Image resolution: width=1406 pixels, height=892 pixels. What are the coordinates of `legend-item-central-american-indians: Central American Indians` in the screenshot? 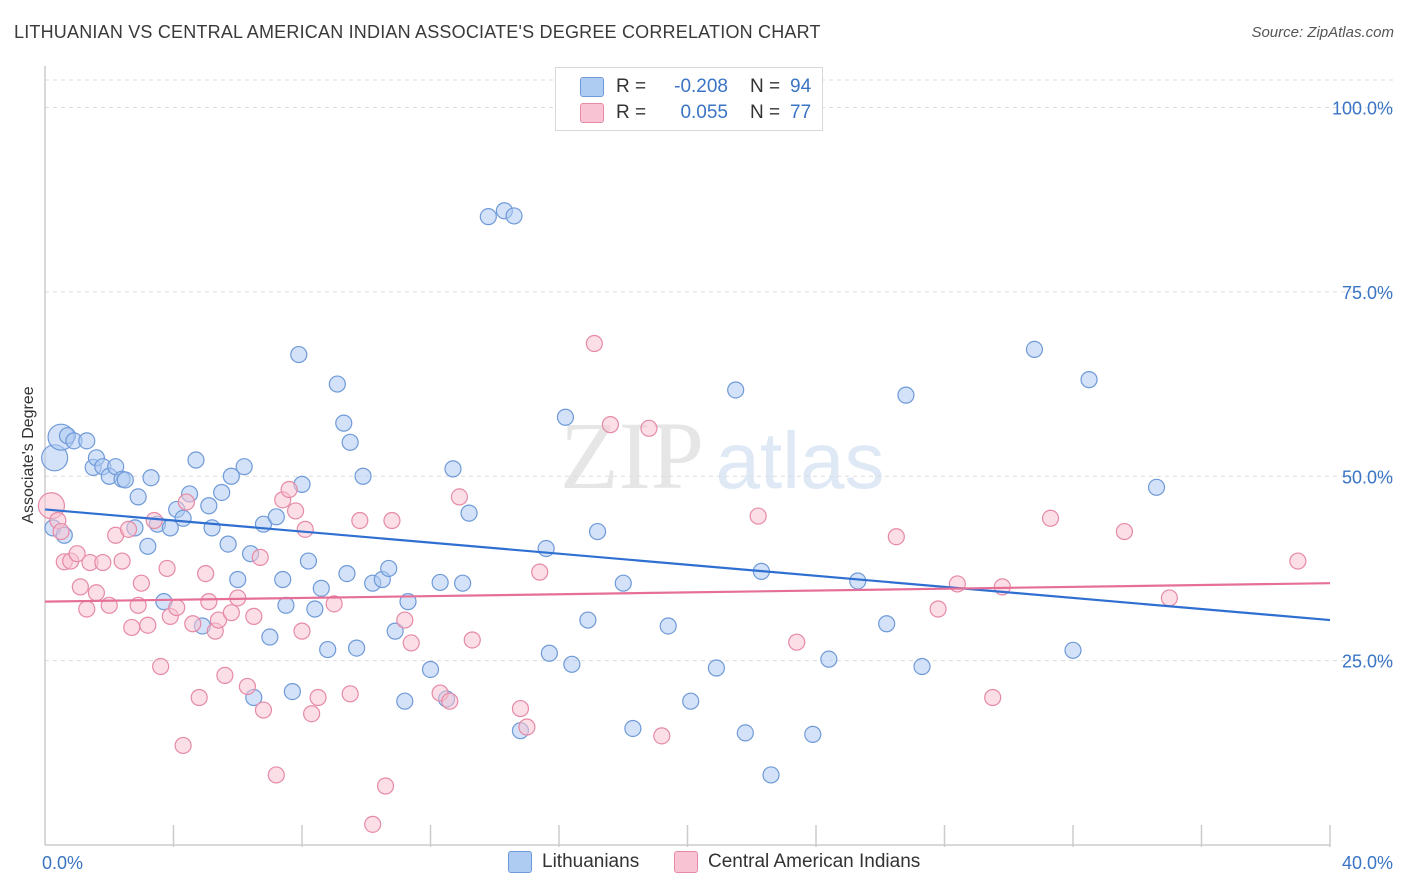 It's located at (797, 862).